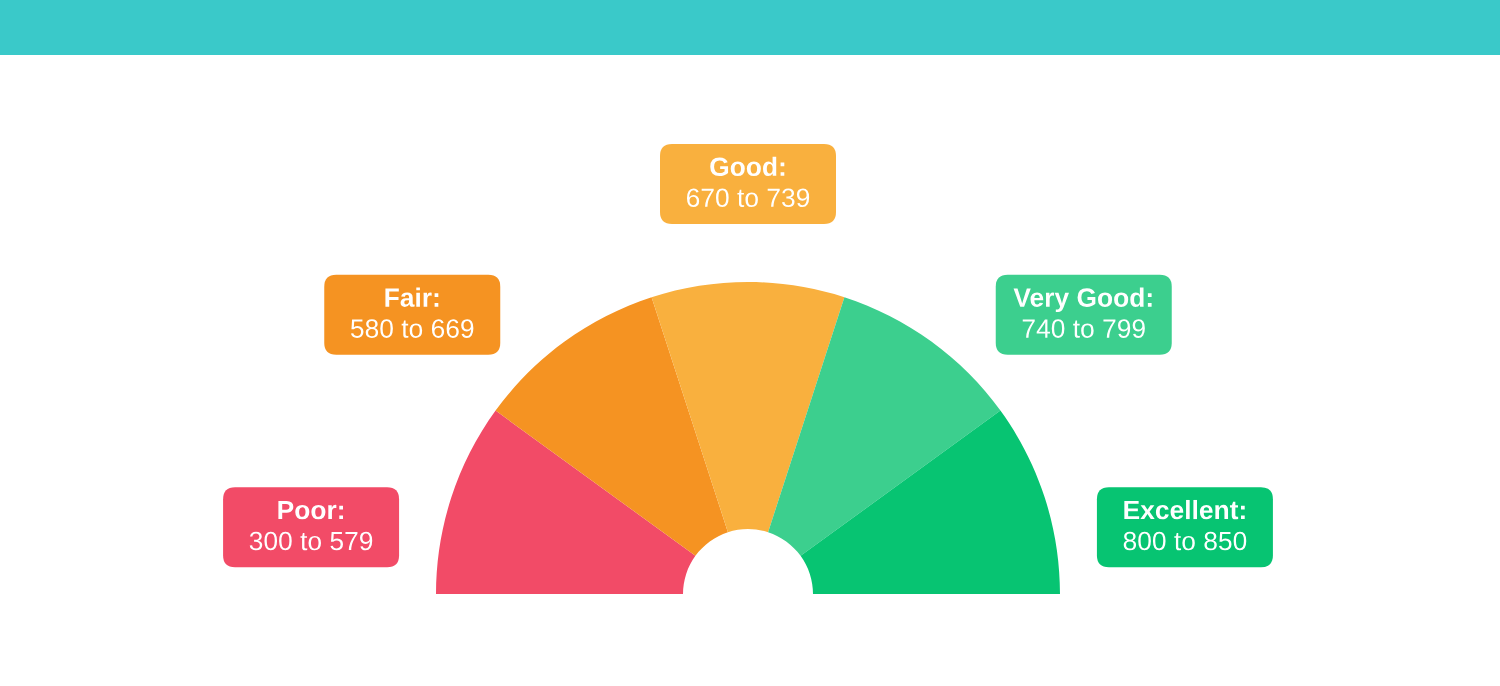 This screenshot has width=1500, height=686. Describe the element at coordinates (1082, 312) in the screenshot. I see `slice-label: Very Good: 740 to 799` at that location.